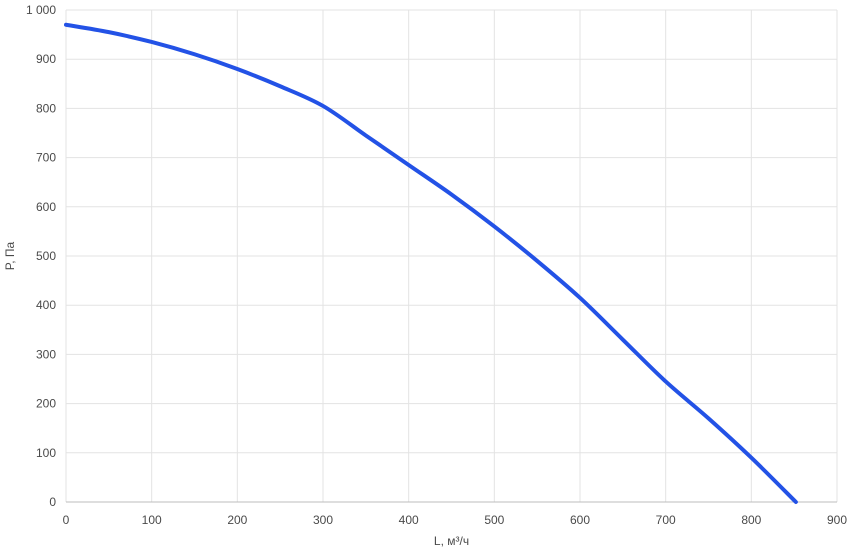 This screenshot has height=553, width=851. I want to click on x-tick-label: 200, so click(237, 520).